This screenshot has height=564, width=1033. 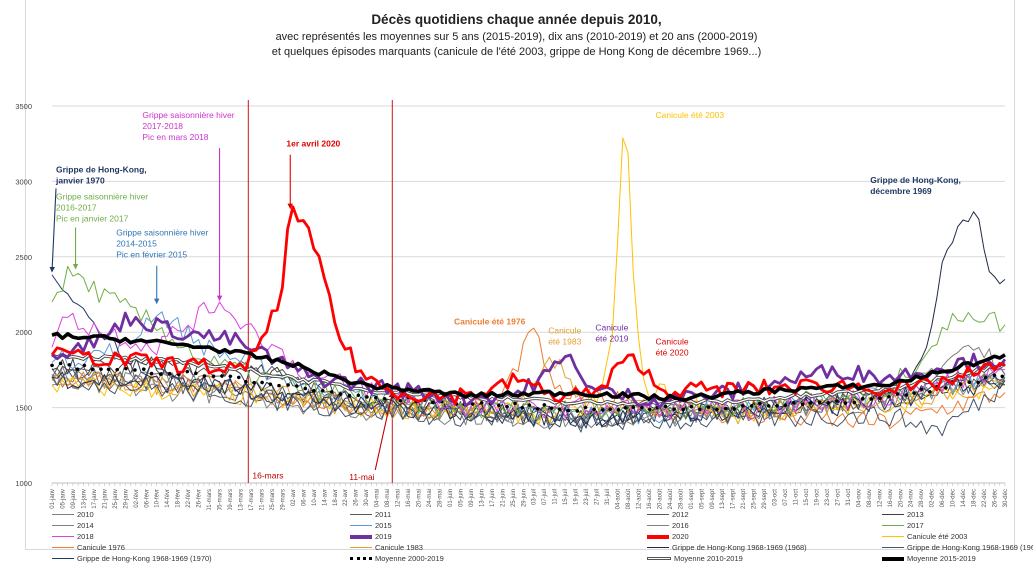 I want to click on legend-label: Grippe de Hong-Kong 1968-1969 (1968), so click(x=739, y=547).